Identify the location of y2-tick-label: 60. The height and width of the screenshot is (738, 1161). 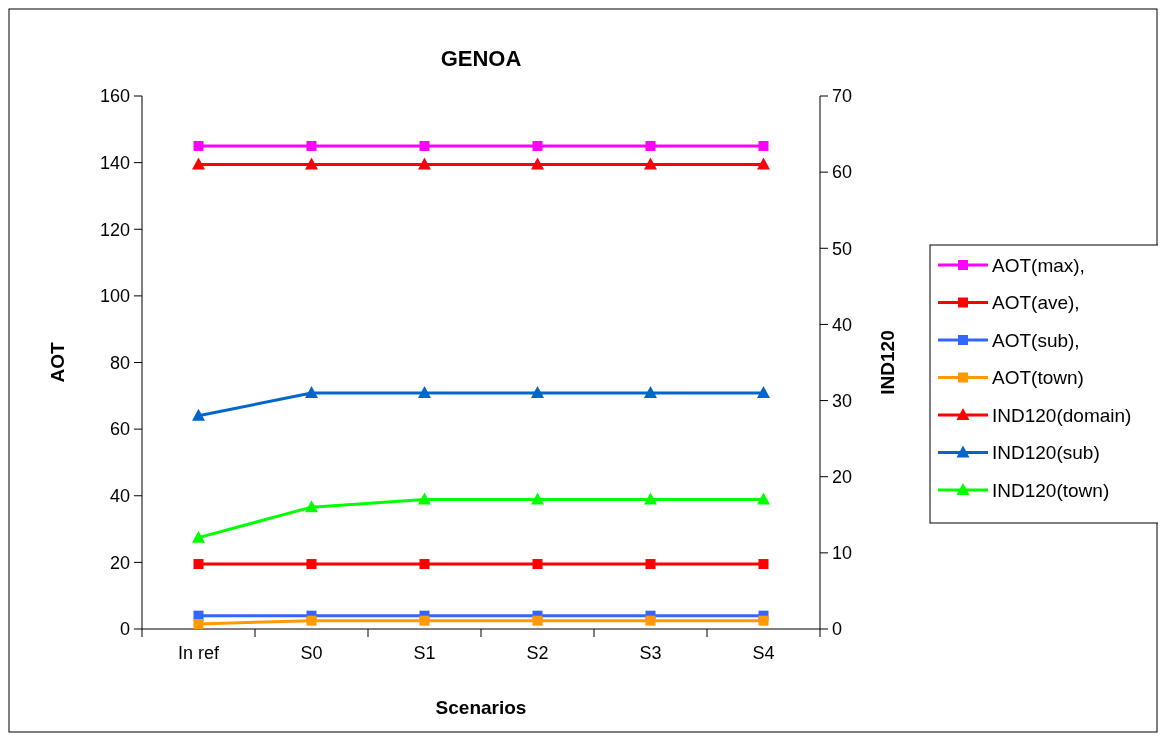
(842, 172).